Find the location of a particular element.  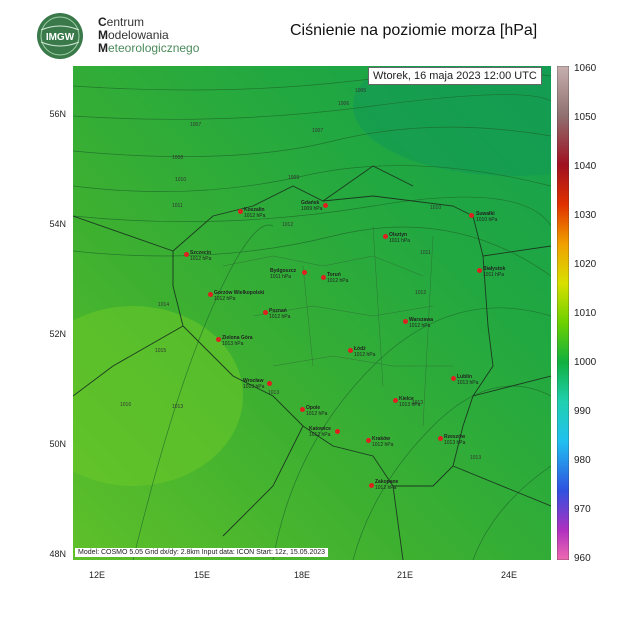

city-label: Łódź 1012 hPa is located at coordinates (365, 352).